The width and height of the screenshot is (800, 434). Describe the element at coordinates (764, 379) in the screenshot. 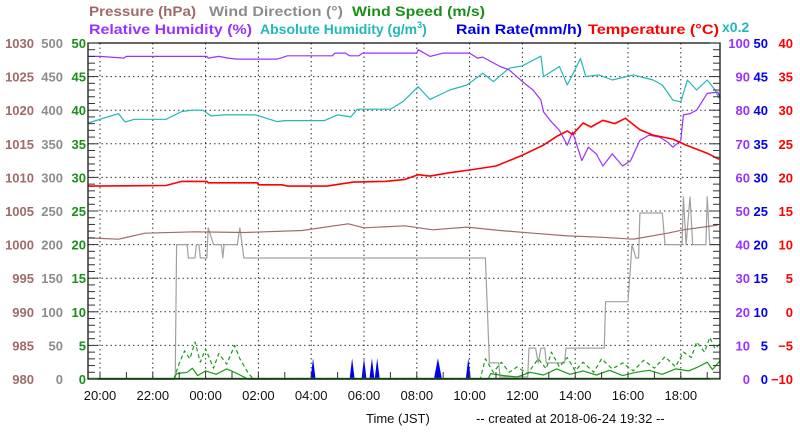

I see `y-tick-label-rain-rate: 0` at that location.